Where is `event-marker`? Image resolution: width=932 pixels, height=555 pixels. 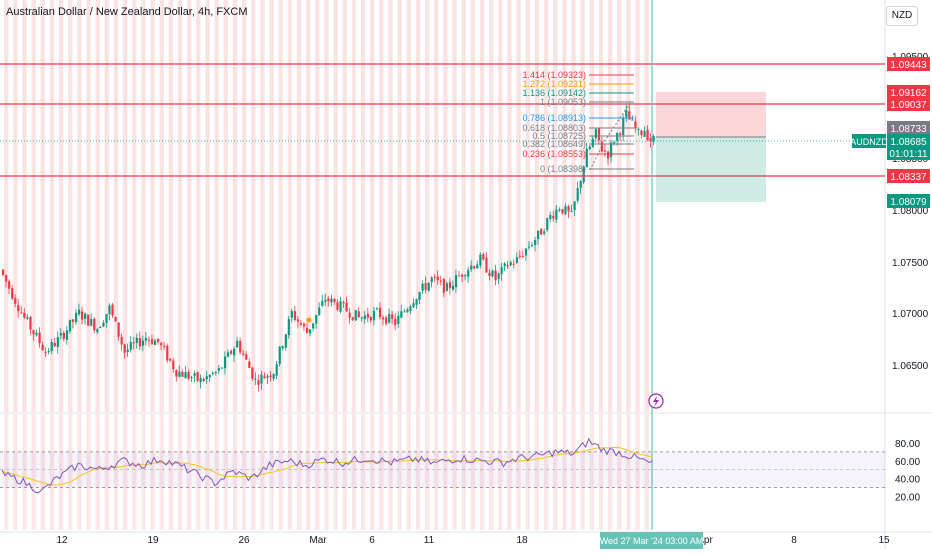
event-marker is located at coordinates (309, 320).